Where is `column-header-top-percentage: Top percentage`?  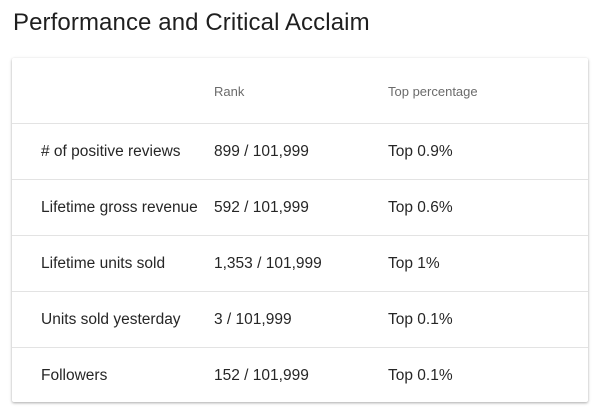 column-header-top-percentage: Top percentage is located at coordinates (433, 91).